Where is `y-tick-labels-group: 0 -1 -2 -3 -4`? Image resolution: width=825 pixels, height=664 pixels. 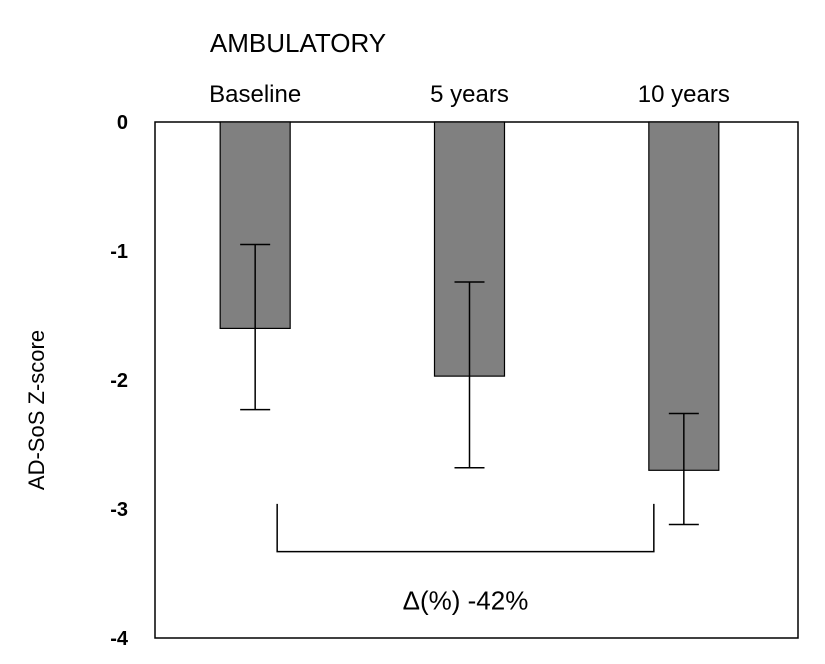 y-tick-labels-group: 0 -1 -2 -3 -4 is located at coordinates (119, 381).